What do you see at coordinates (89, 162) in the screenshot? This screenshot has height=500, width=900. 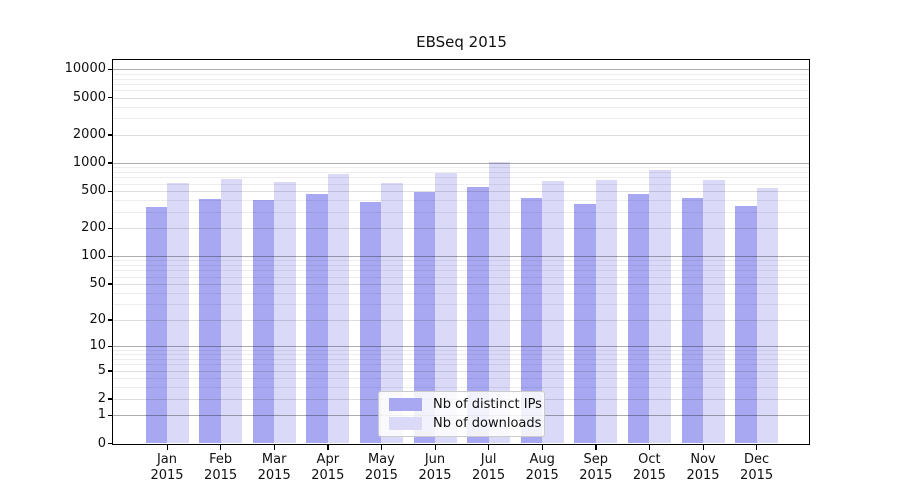 I see `y-tick-label: 1000` at bounding box center [89, 162].